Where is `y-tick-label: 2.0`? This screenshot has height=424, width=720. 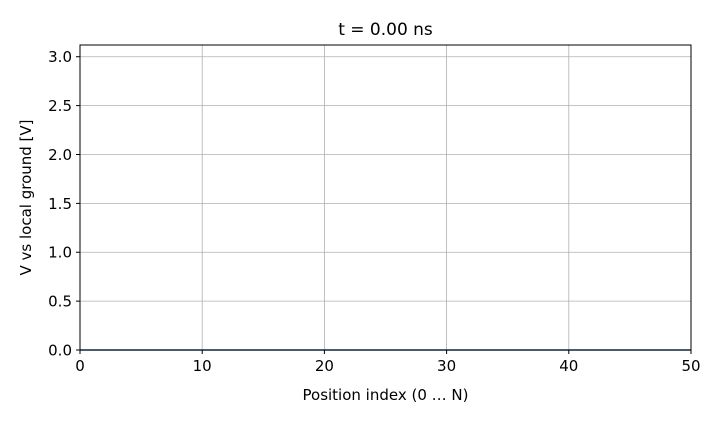
y-tick-label: 2.0 is located at coordinates (60, 155).